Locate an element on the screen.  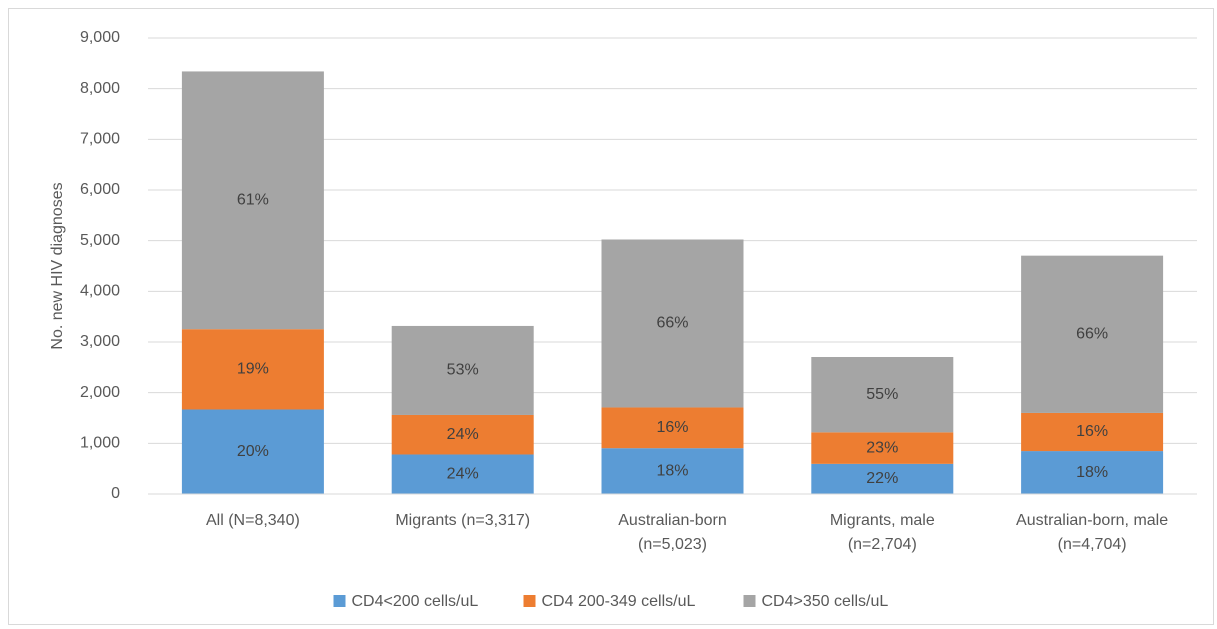
x-tick-label: Australian-born (n=5,023) is located at coordinates (672, 532).